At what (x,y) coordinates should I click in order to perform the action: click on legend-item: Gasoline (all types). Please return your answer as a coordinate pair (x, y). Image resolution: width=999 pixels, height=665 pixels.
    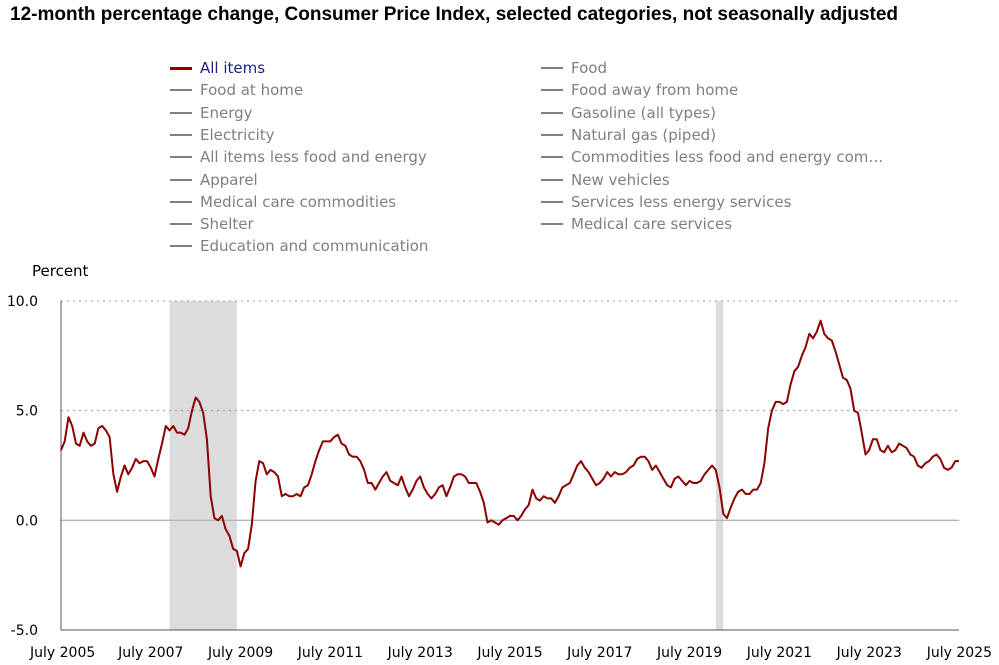
    Looking at the image, I should click on (628, 113).